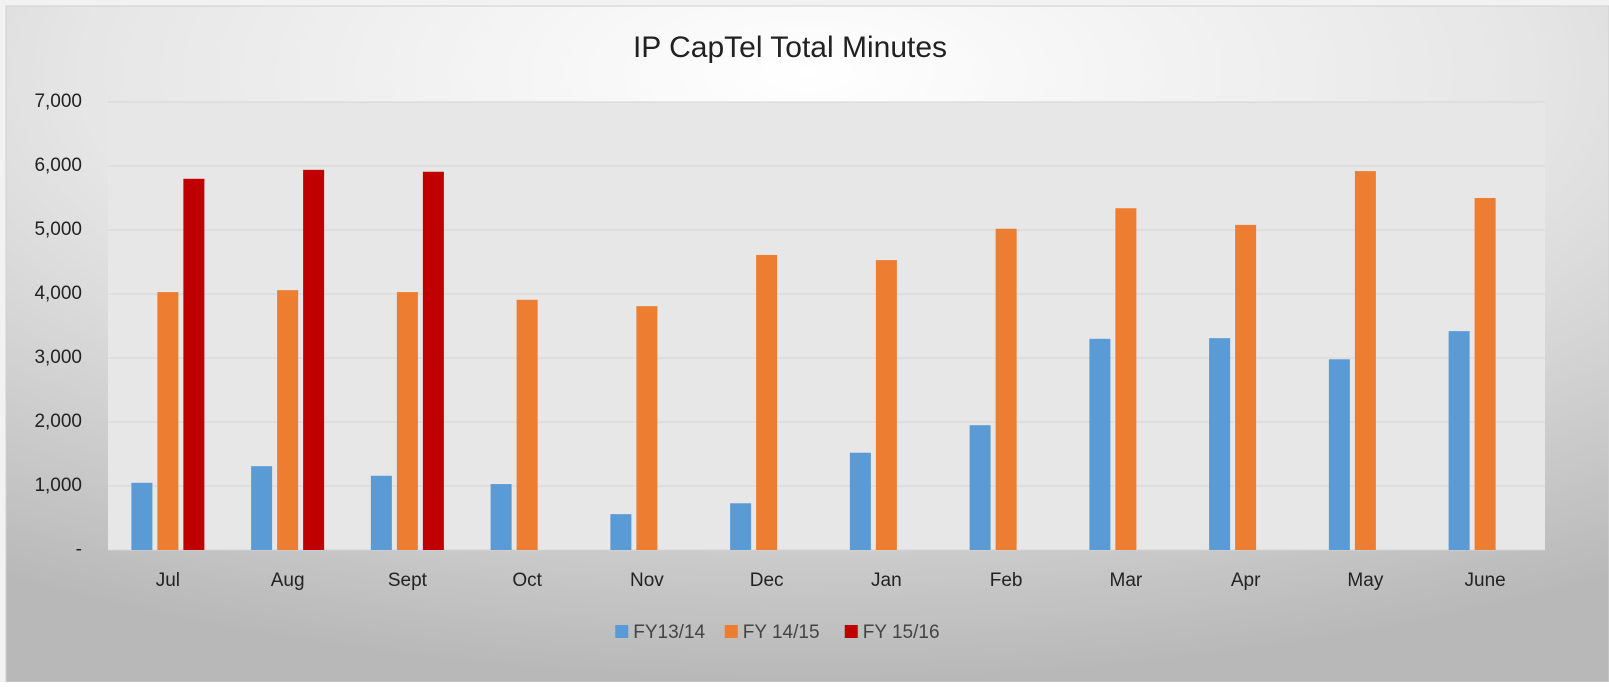 The height and width of the screenshot is (687, 1609). Describe the element at coordinates (647, 580) in the screenshot. I see `x-tick-label: Nov` at that location.